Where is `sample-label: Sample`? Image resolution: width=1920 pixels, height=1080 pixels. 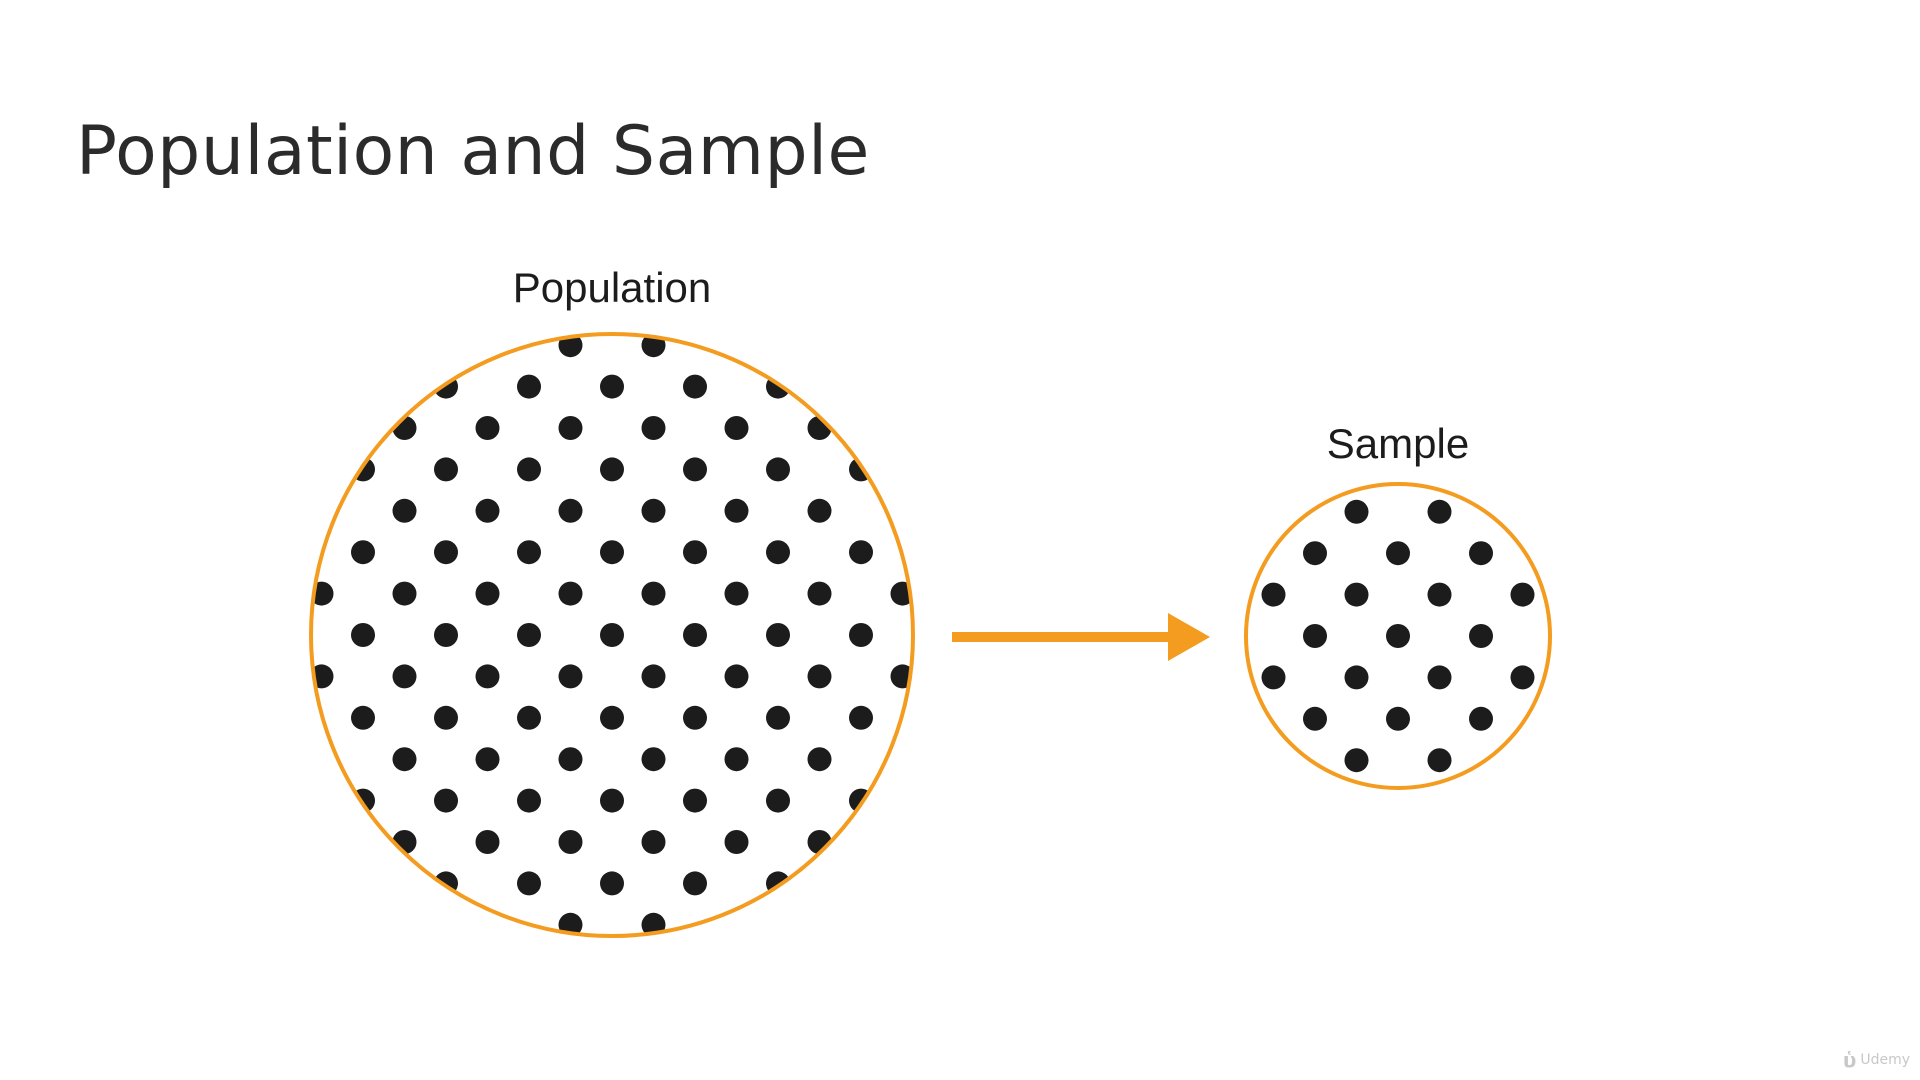 sample-label: Sample is located at coordinates (1398, 443).